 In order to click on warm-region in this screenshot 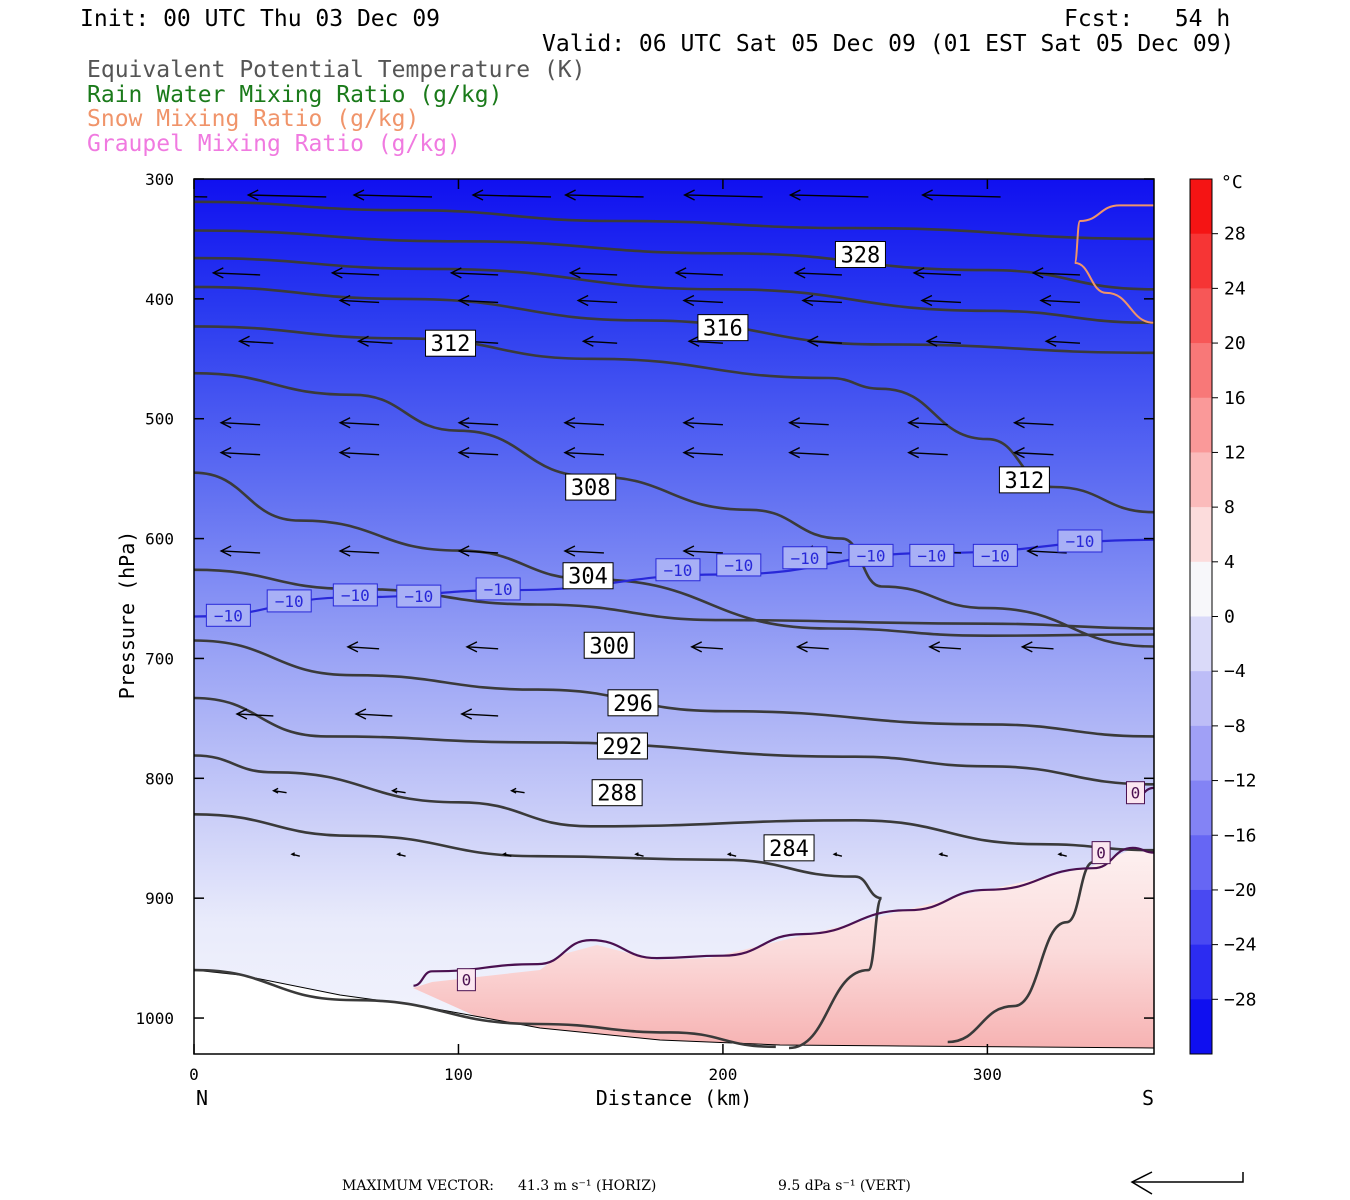, I will do `click(783, 952)`.